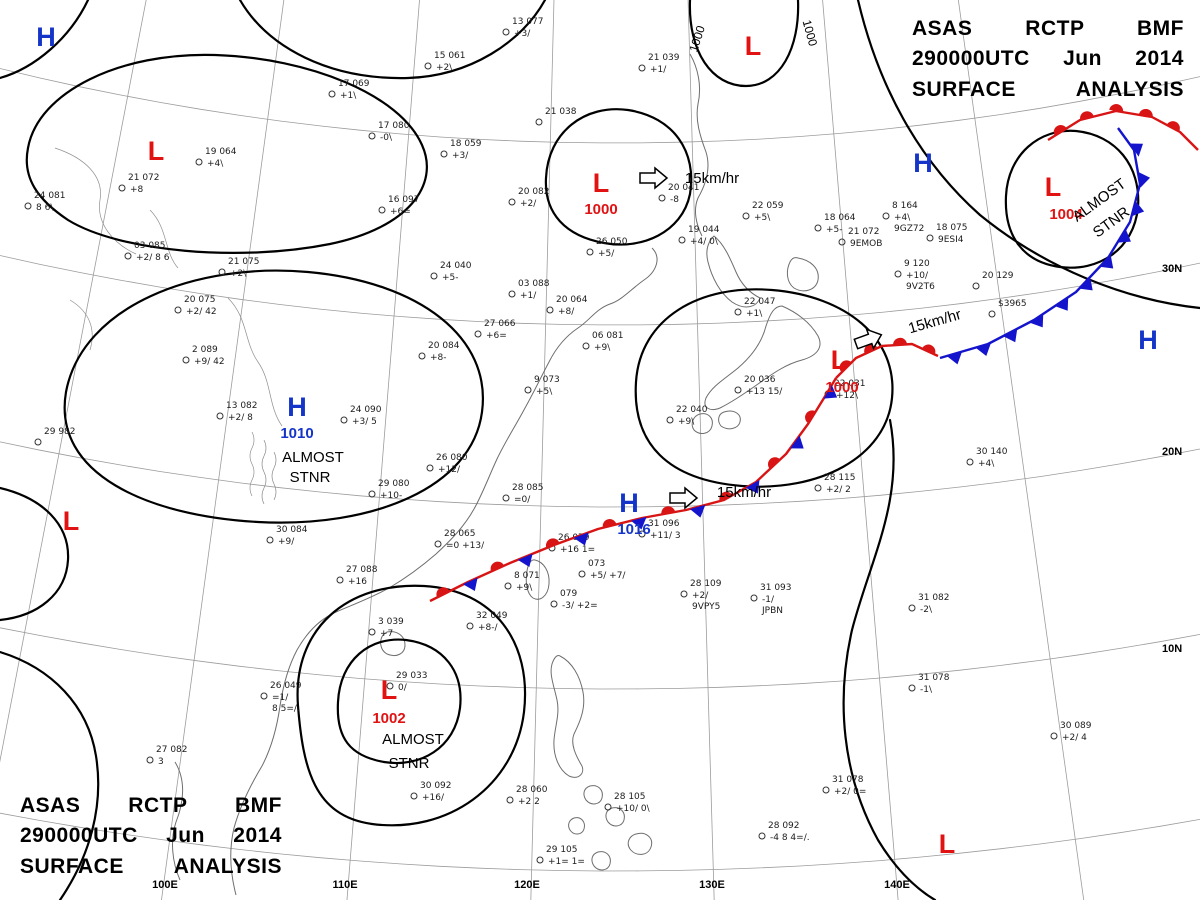 Image resolution: width=1200 pixels, height=900 pixels. Describe the element at coordinates (998, 276) in the screenshot. I see `svg-text: 20 129` at that location.